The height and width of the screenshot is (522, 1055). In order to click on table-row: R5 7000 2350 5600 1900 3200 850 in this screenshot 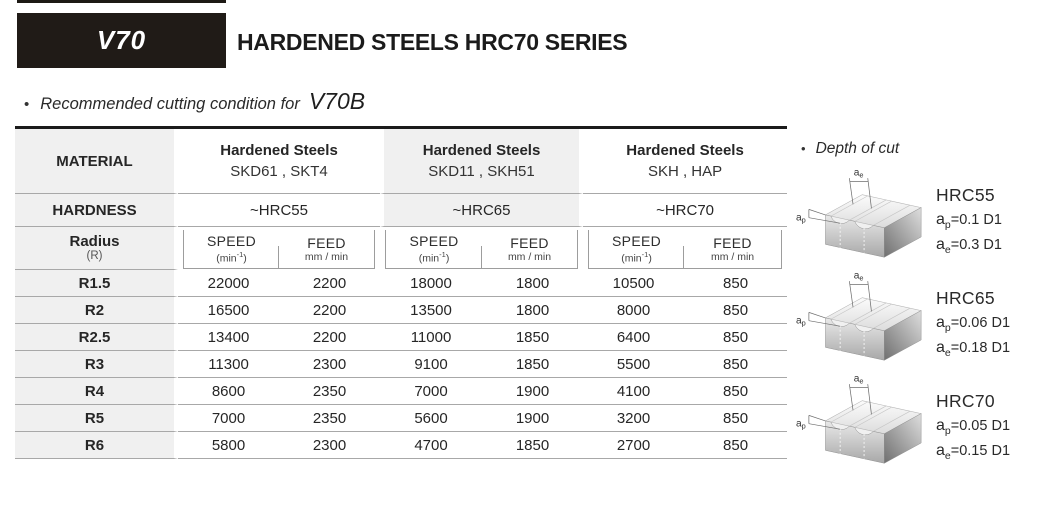, I will do `click(401, 418)`.